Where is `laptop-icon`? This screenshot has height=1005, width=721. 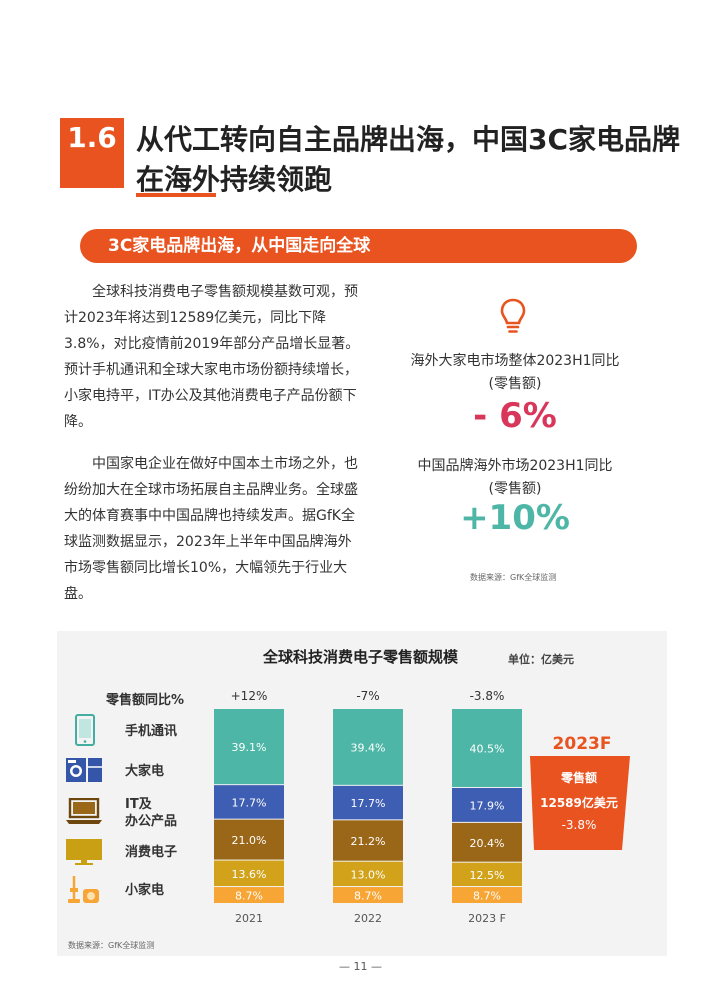
laptop-icon is located at coordinates (84, 811).